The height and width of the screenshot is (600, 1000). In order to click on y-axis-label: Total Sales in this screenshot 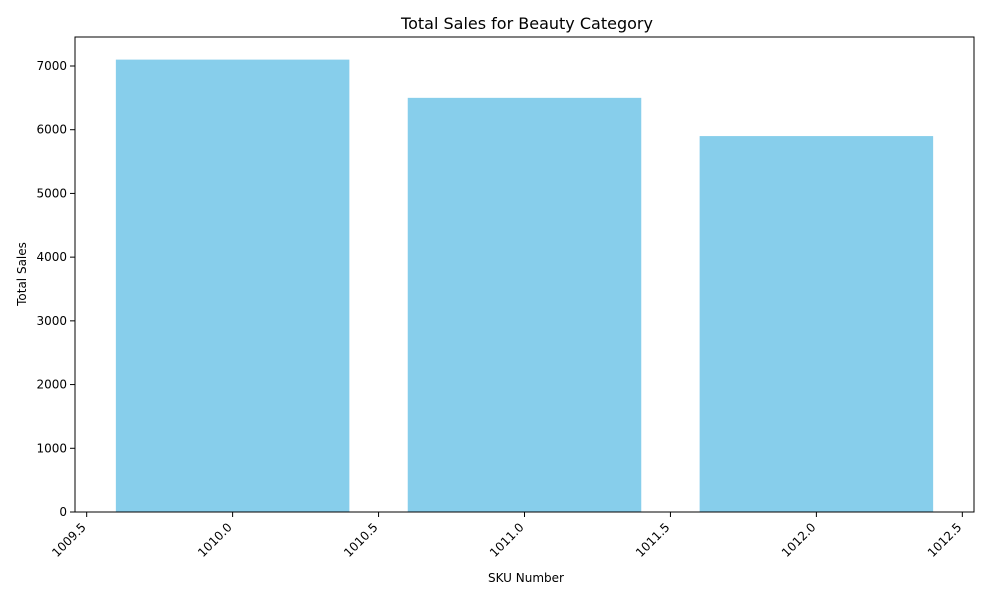, I will do `click(22, 274)`.